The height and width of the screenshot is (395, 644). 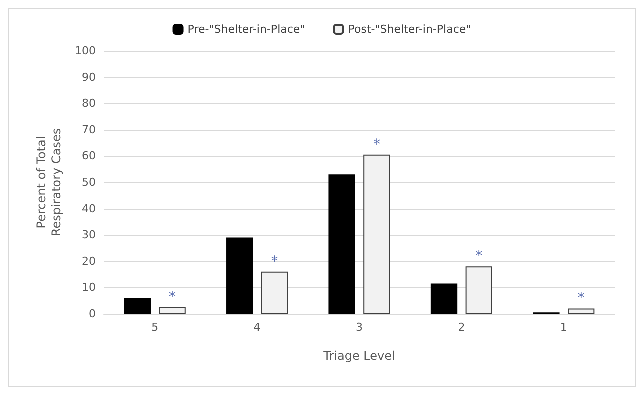 What do you see at coordinates (247, 29) in the screenshot?
I see `legend-label: Pre-"Shelter-in-Place"` at bounding box center [247, 29].